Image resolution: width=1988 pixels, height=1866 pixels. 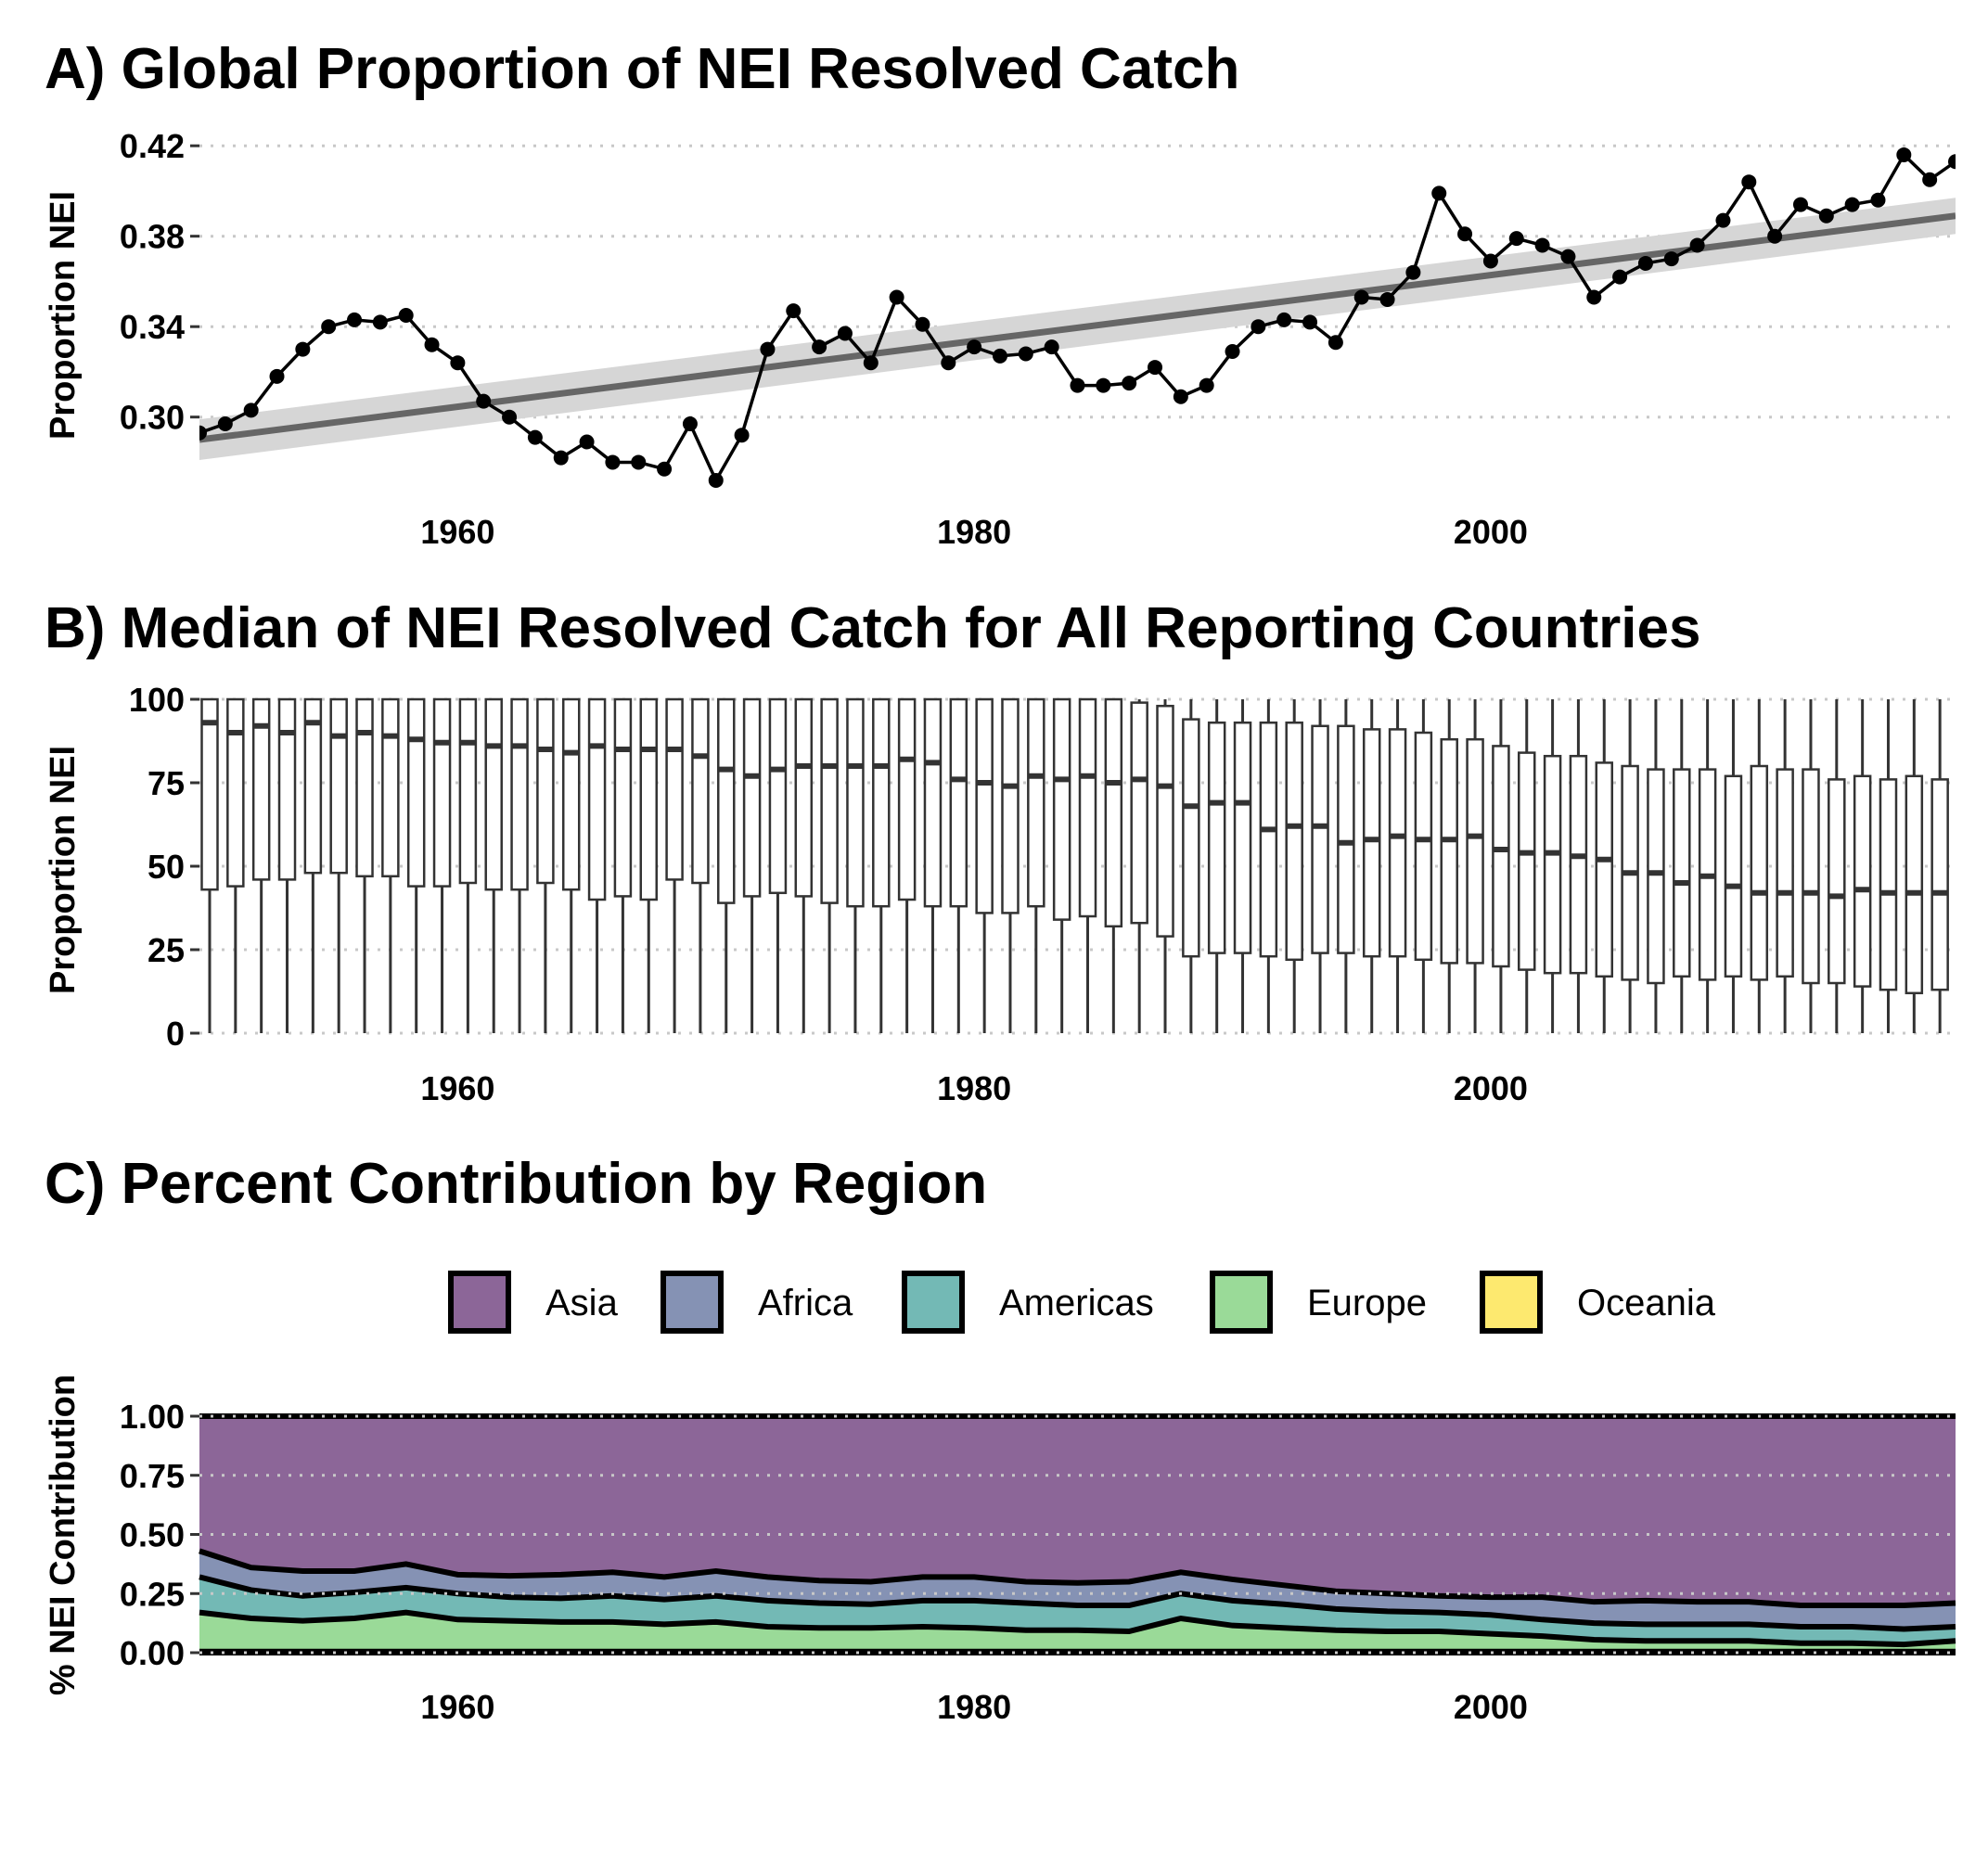 I want to click on panel-a-x-axis: 1960 1980 2000, so click(x=974, y=532).